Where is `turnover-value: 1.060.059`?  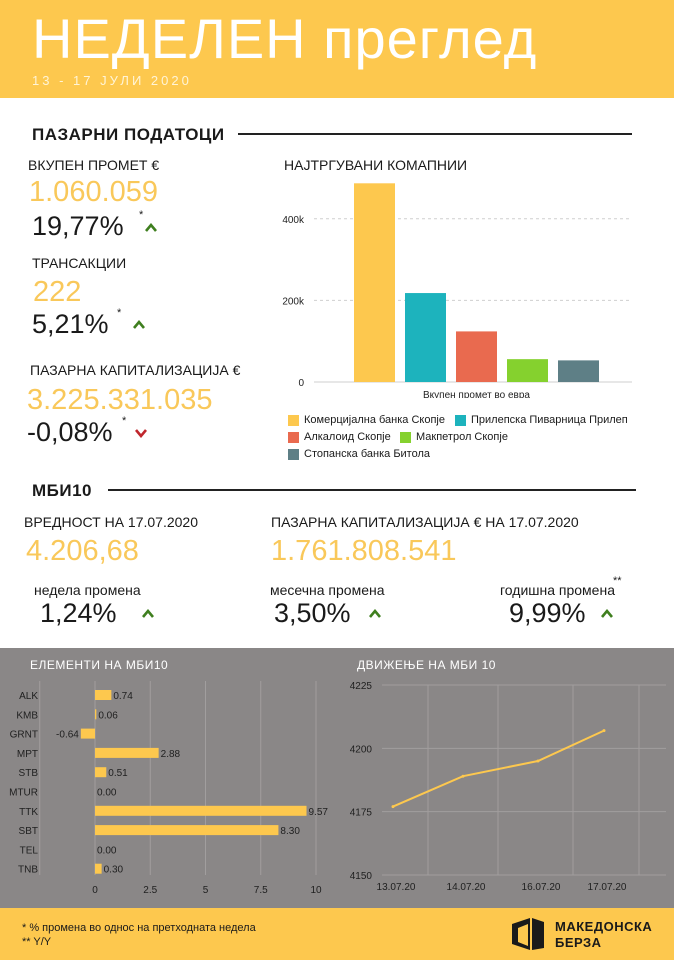 turnover-value: 1.060.059 is located at coordinates (94, 192).